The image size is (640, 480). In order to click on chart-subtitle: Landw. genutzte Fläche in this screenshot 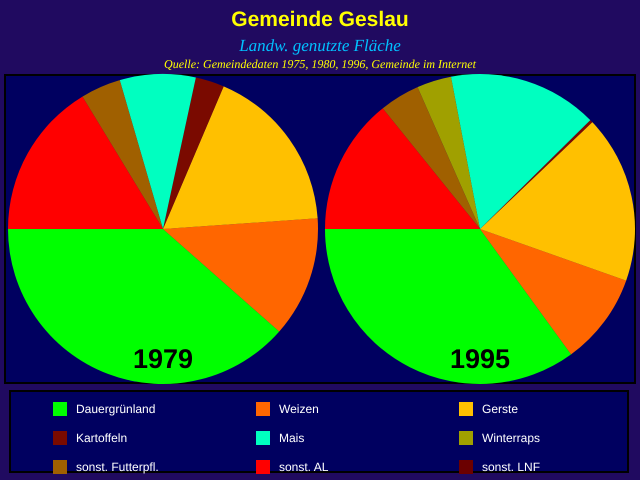, I will do `click(320, 45)`.